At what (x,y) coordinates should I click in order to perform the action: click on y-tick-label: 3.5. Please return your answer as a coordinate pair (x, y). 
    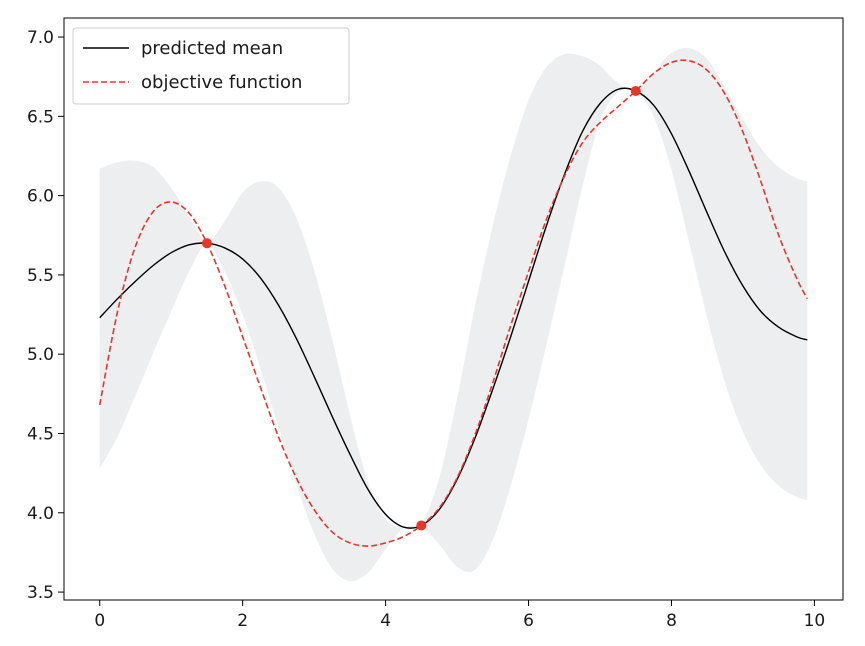
    Looking at the image, I should click on (40, 593).